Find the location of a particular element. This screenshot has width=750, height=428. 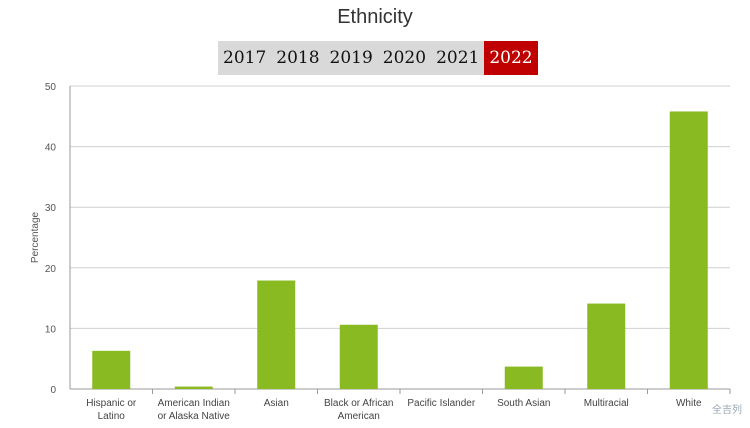

x-tick-label: Pacific Islander is located at coordinates (441, 403).